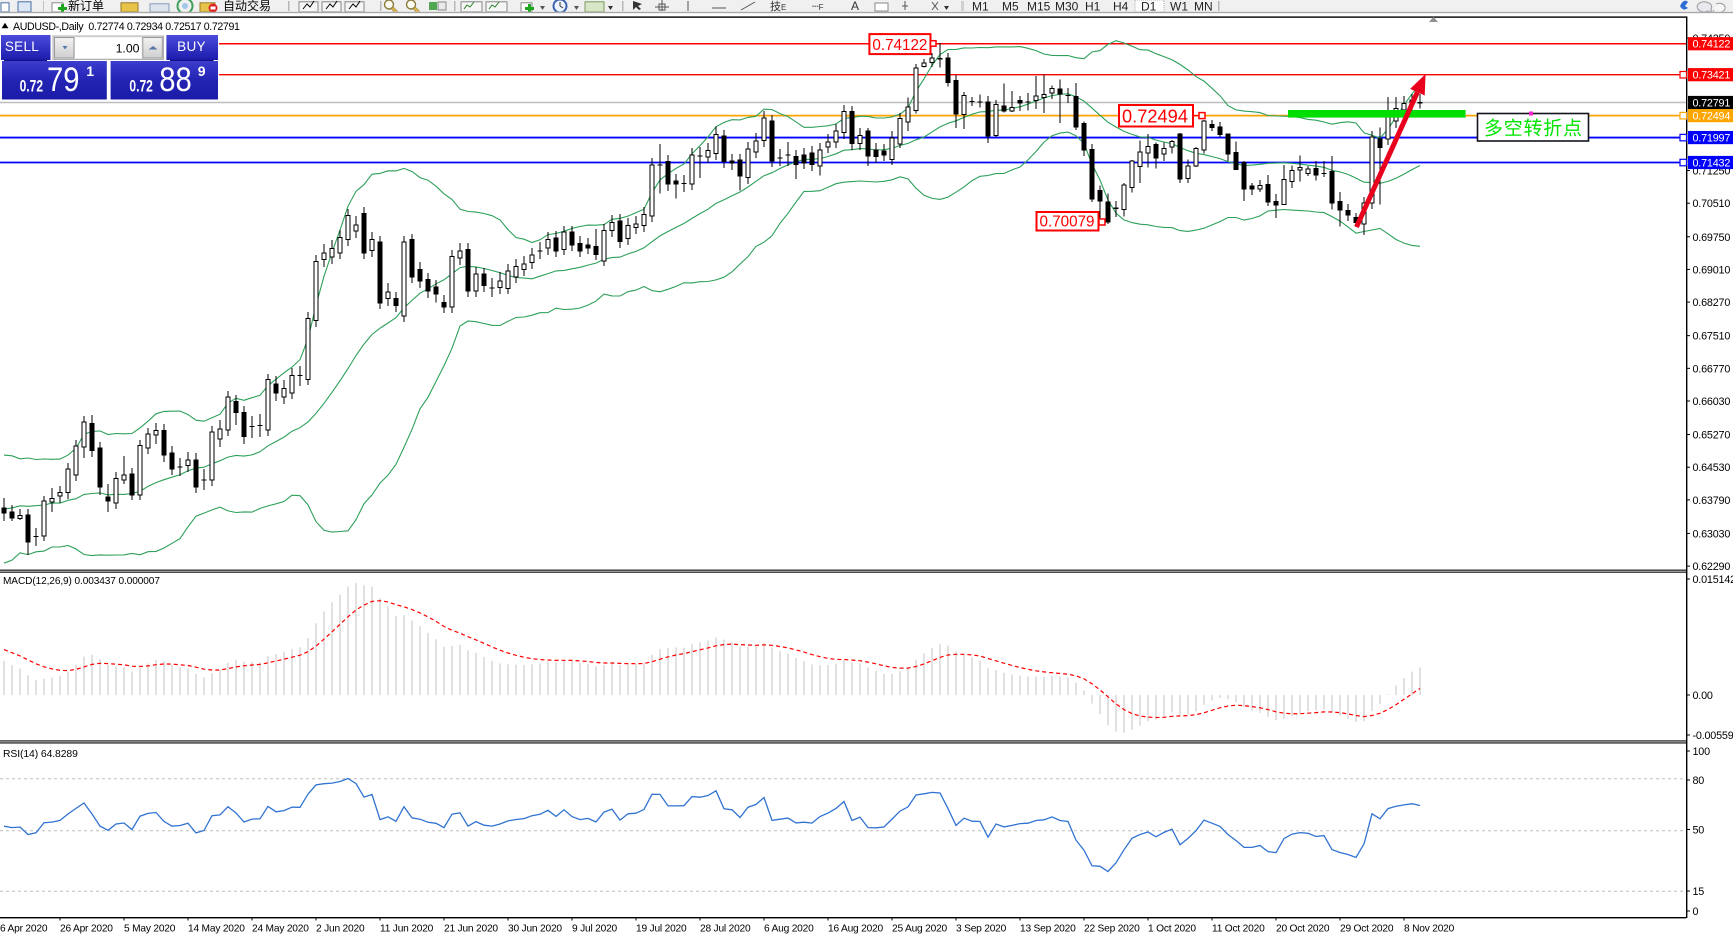 This screenshot has height=937, width=1733. I want to click on svg-text: 80, so click(1699, 781).